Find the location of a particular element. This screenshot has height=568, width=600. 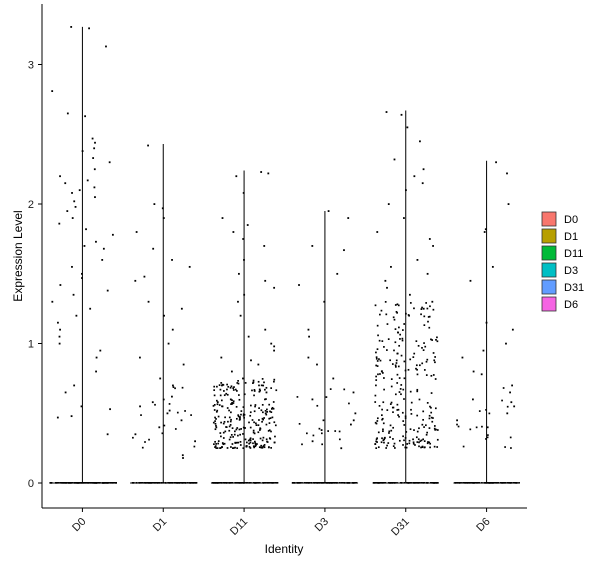

violin-group-d6 is located at coordinates (486, 322).